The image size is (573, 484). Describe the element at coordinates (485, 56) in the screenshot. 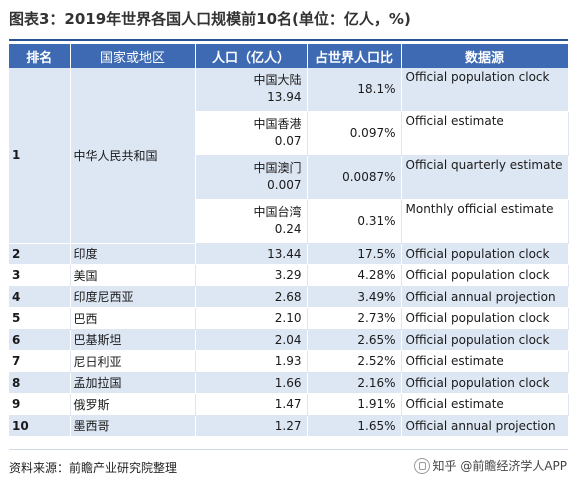

I see `header-source: 数据源` at that location.